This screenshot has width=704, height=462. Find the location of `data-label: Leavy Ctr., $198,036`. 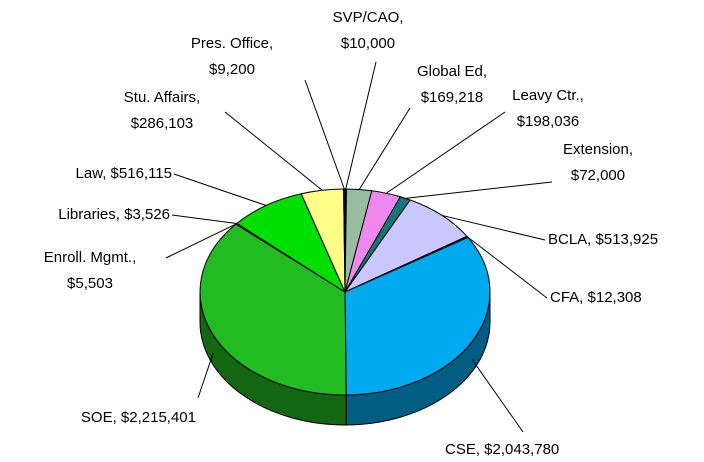

data-label: Leavy Ctr., $198,036 is located at coordinates (548, 108).